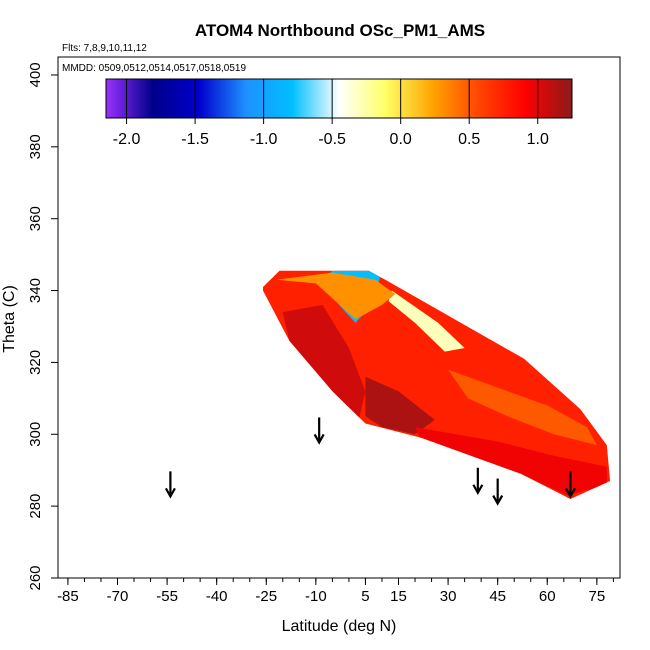 Image resolution: width=650 pixels, height=650 pixels. Describe the element at coordinates (35, 146) in the screenshot. I see `y-tick-label: 380` at that location.